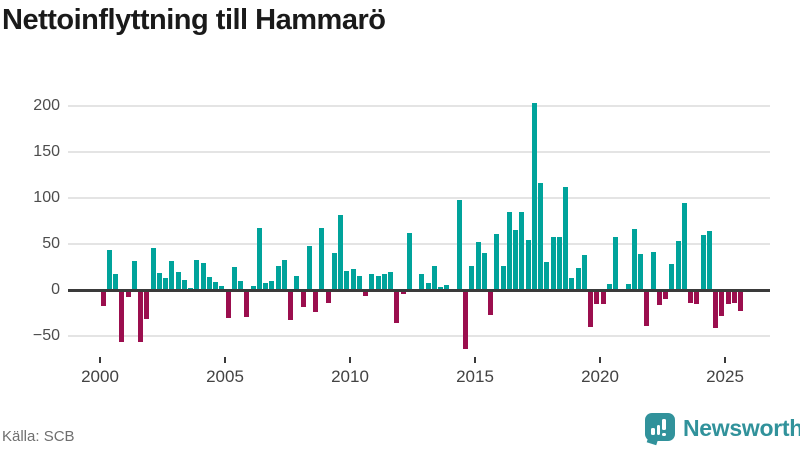  I want to click on bar-2025-Q1, so click(728, 297).